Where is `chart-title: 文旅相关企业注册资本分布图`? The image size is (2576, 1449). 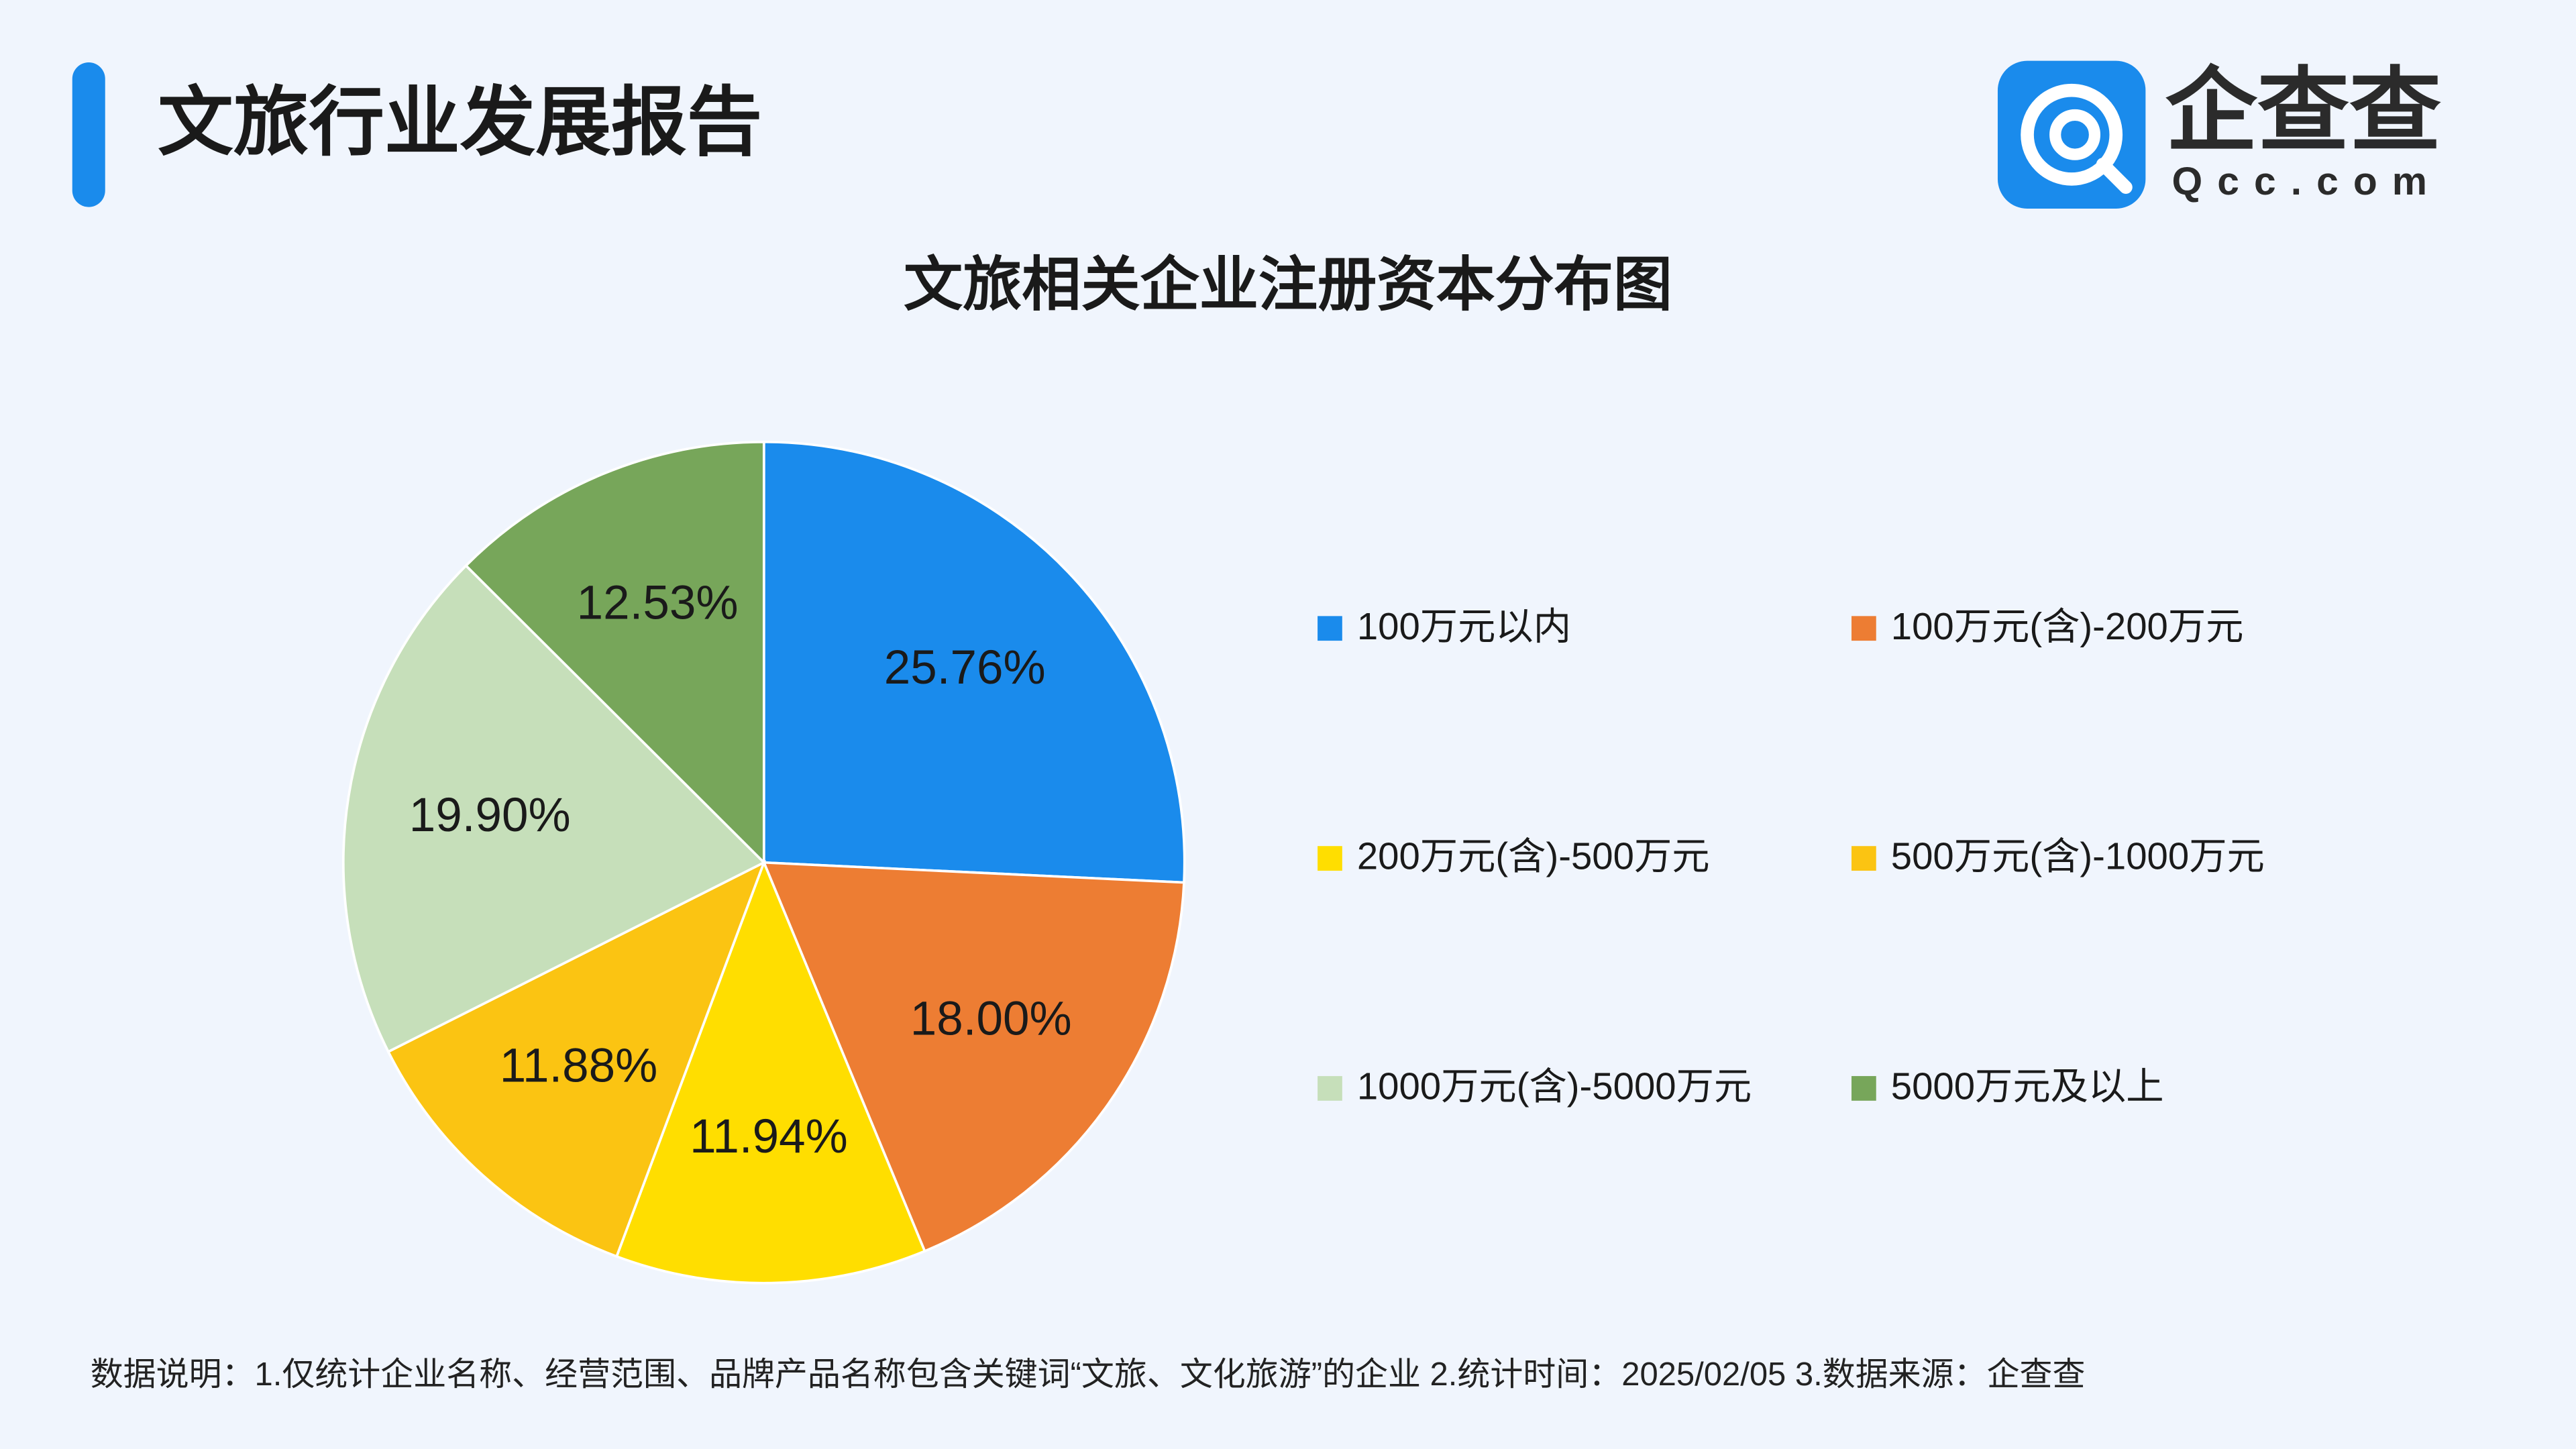
chart-title: 文旅相关企业注册资本分布图 is located at coordinates (1288, 284).